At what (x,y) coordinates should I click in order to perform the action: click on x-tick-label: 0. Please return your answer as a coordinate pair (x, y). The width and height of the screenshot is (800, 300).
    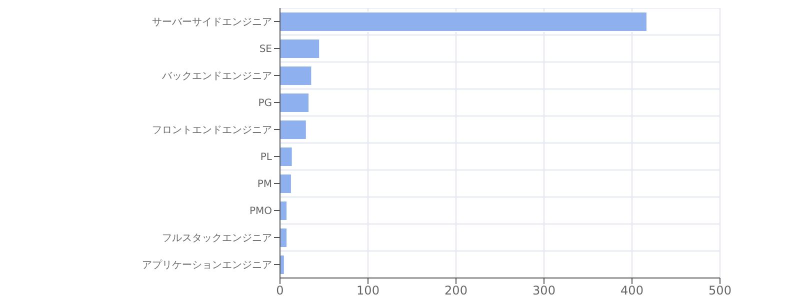
    Looking at the image, I should click on (280, 291).